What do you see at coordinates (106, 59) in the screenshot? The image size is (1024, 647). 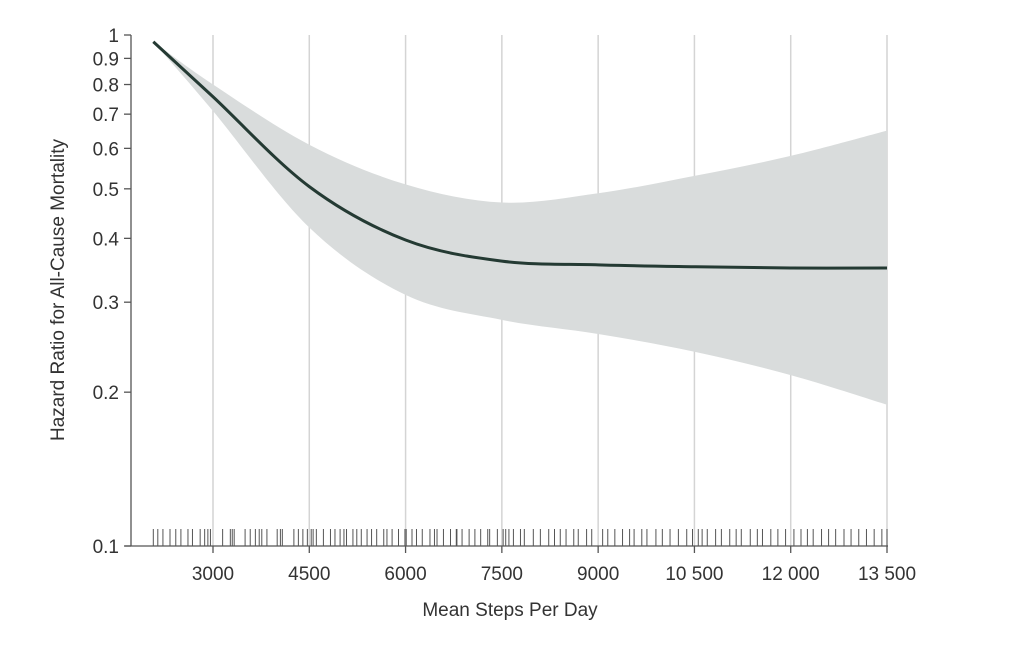 I see `y-tick-label: 0.9` at bounding box center [106, 59].